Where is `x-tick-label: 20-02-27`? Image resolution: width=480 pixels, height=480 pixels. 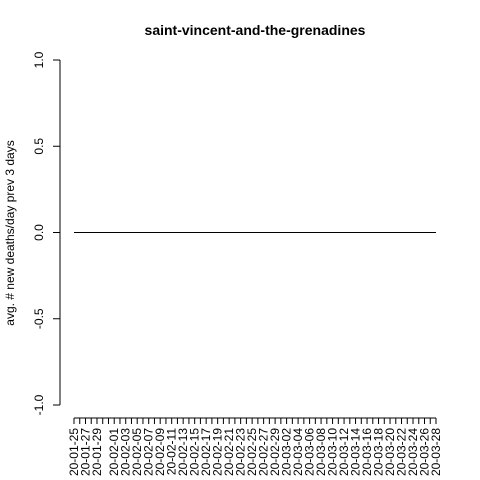 x-tick-label: 20-02-27 is located at coordinates (264, 452).